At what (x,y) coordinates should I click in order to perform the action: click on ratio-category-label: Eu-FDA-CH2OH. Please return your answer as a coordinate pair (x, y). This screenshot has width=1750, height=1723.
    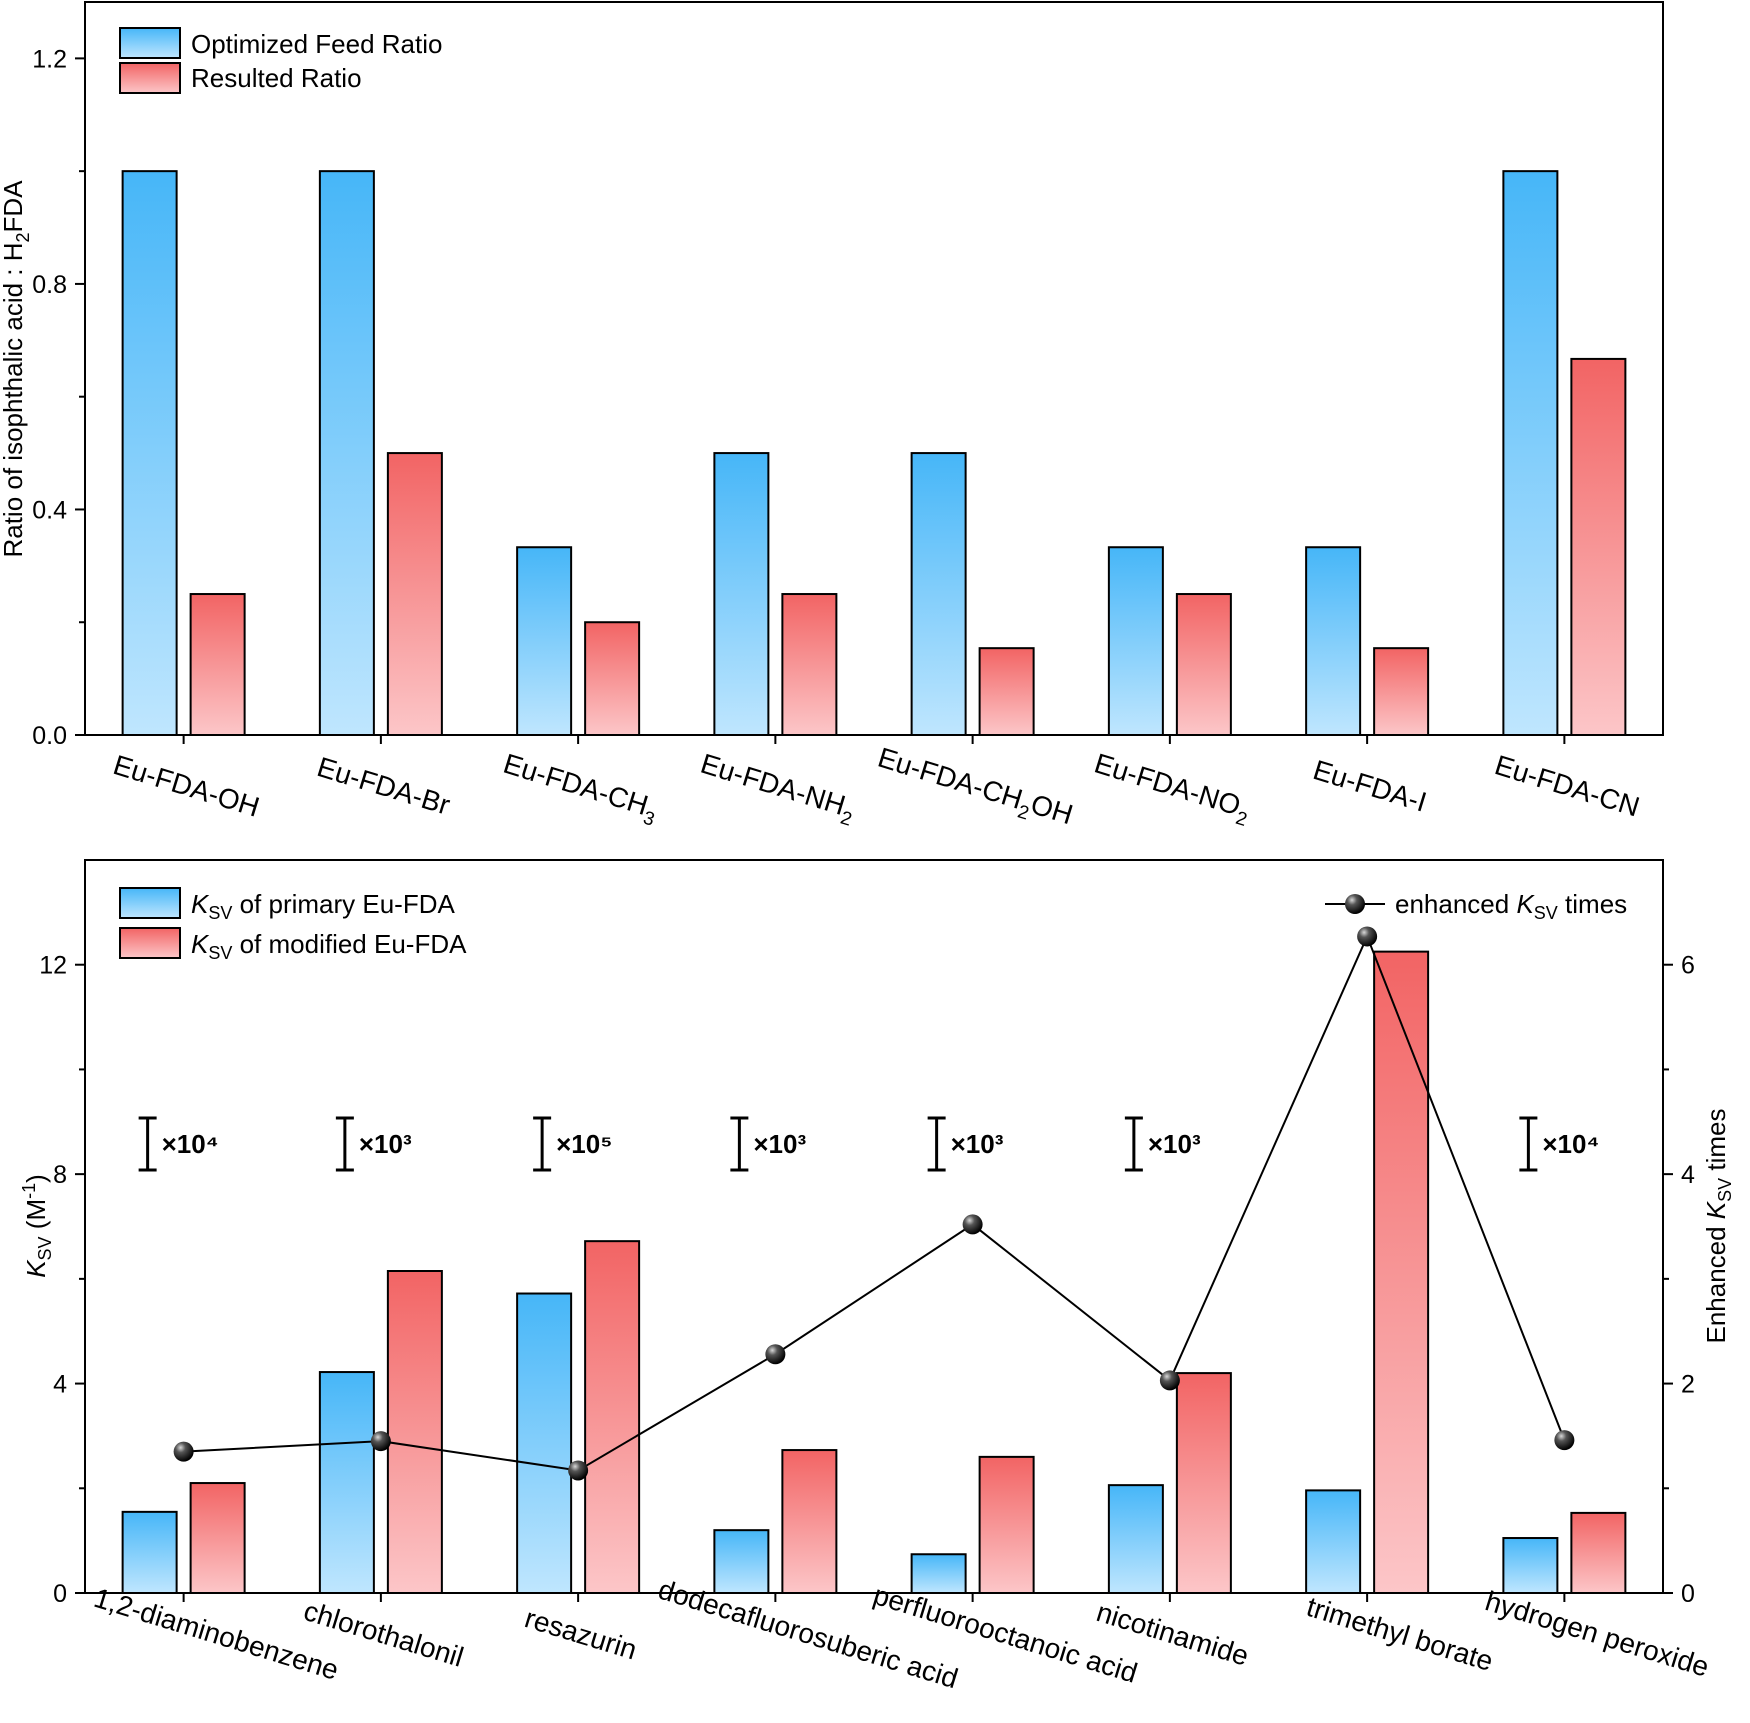
    Looking at the image, I should click on (974, 789).